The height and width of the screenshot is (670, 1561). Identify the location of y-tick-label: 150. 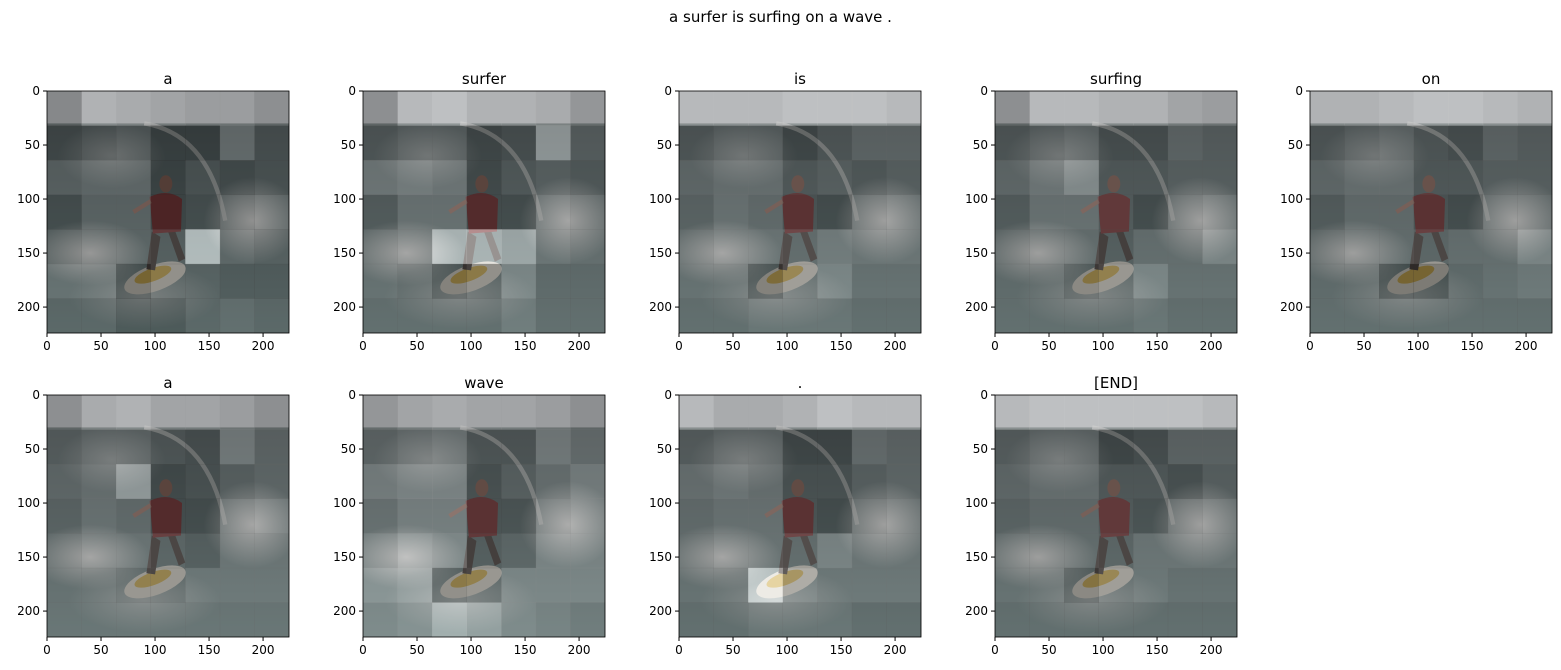
(28, 557).